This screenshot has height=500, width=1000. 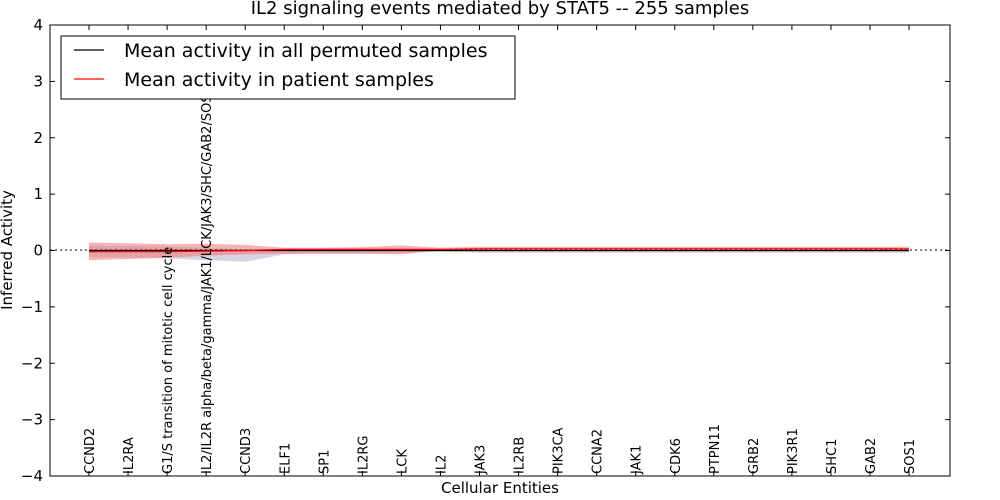 What do you see at coordinates (38, 138) in the screenshot?
I see `y-tick-label: 2` at bounding box center [38, 138].